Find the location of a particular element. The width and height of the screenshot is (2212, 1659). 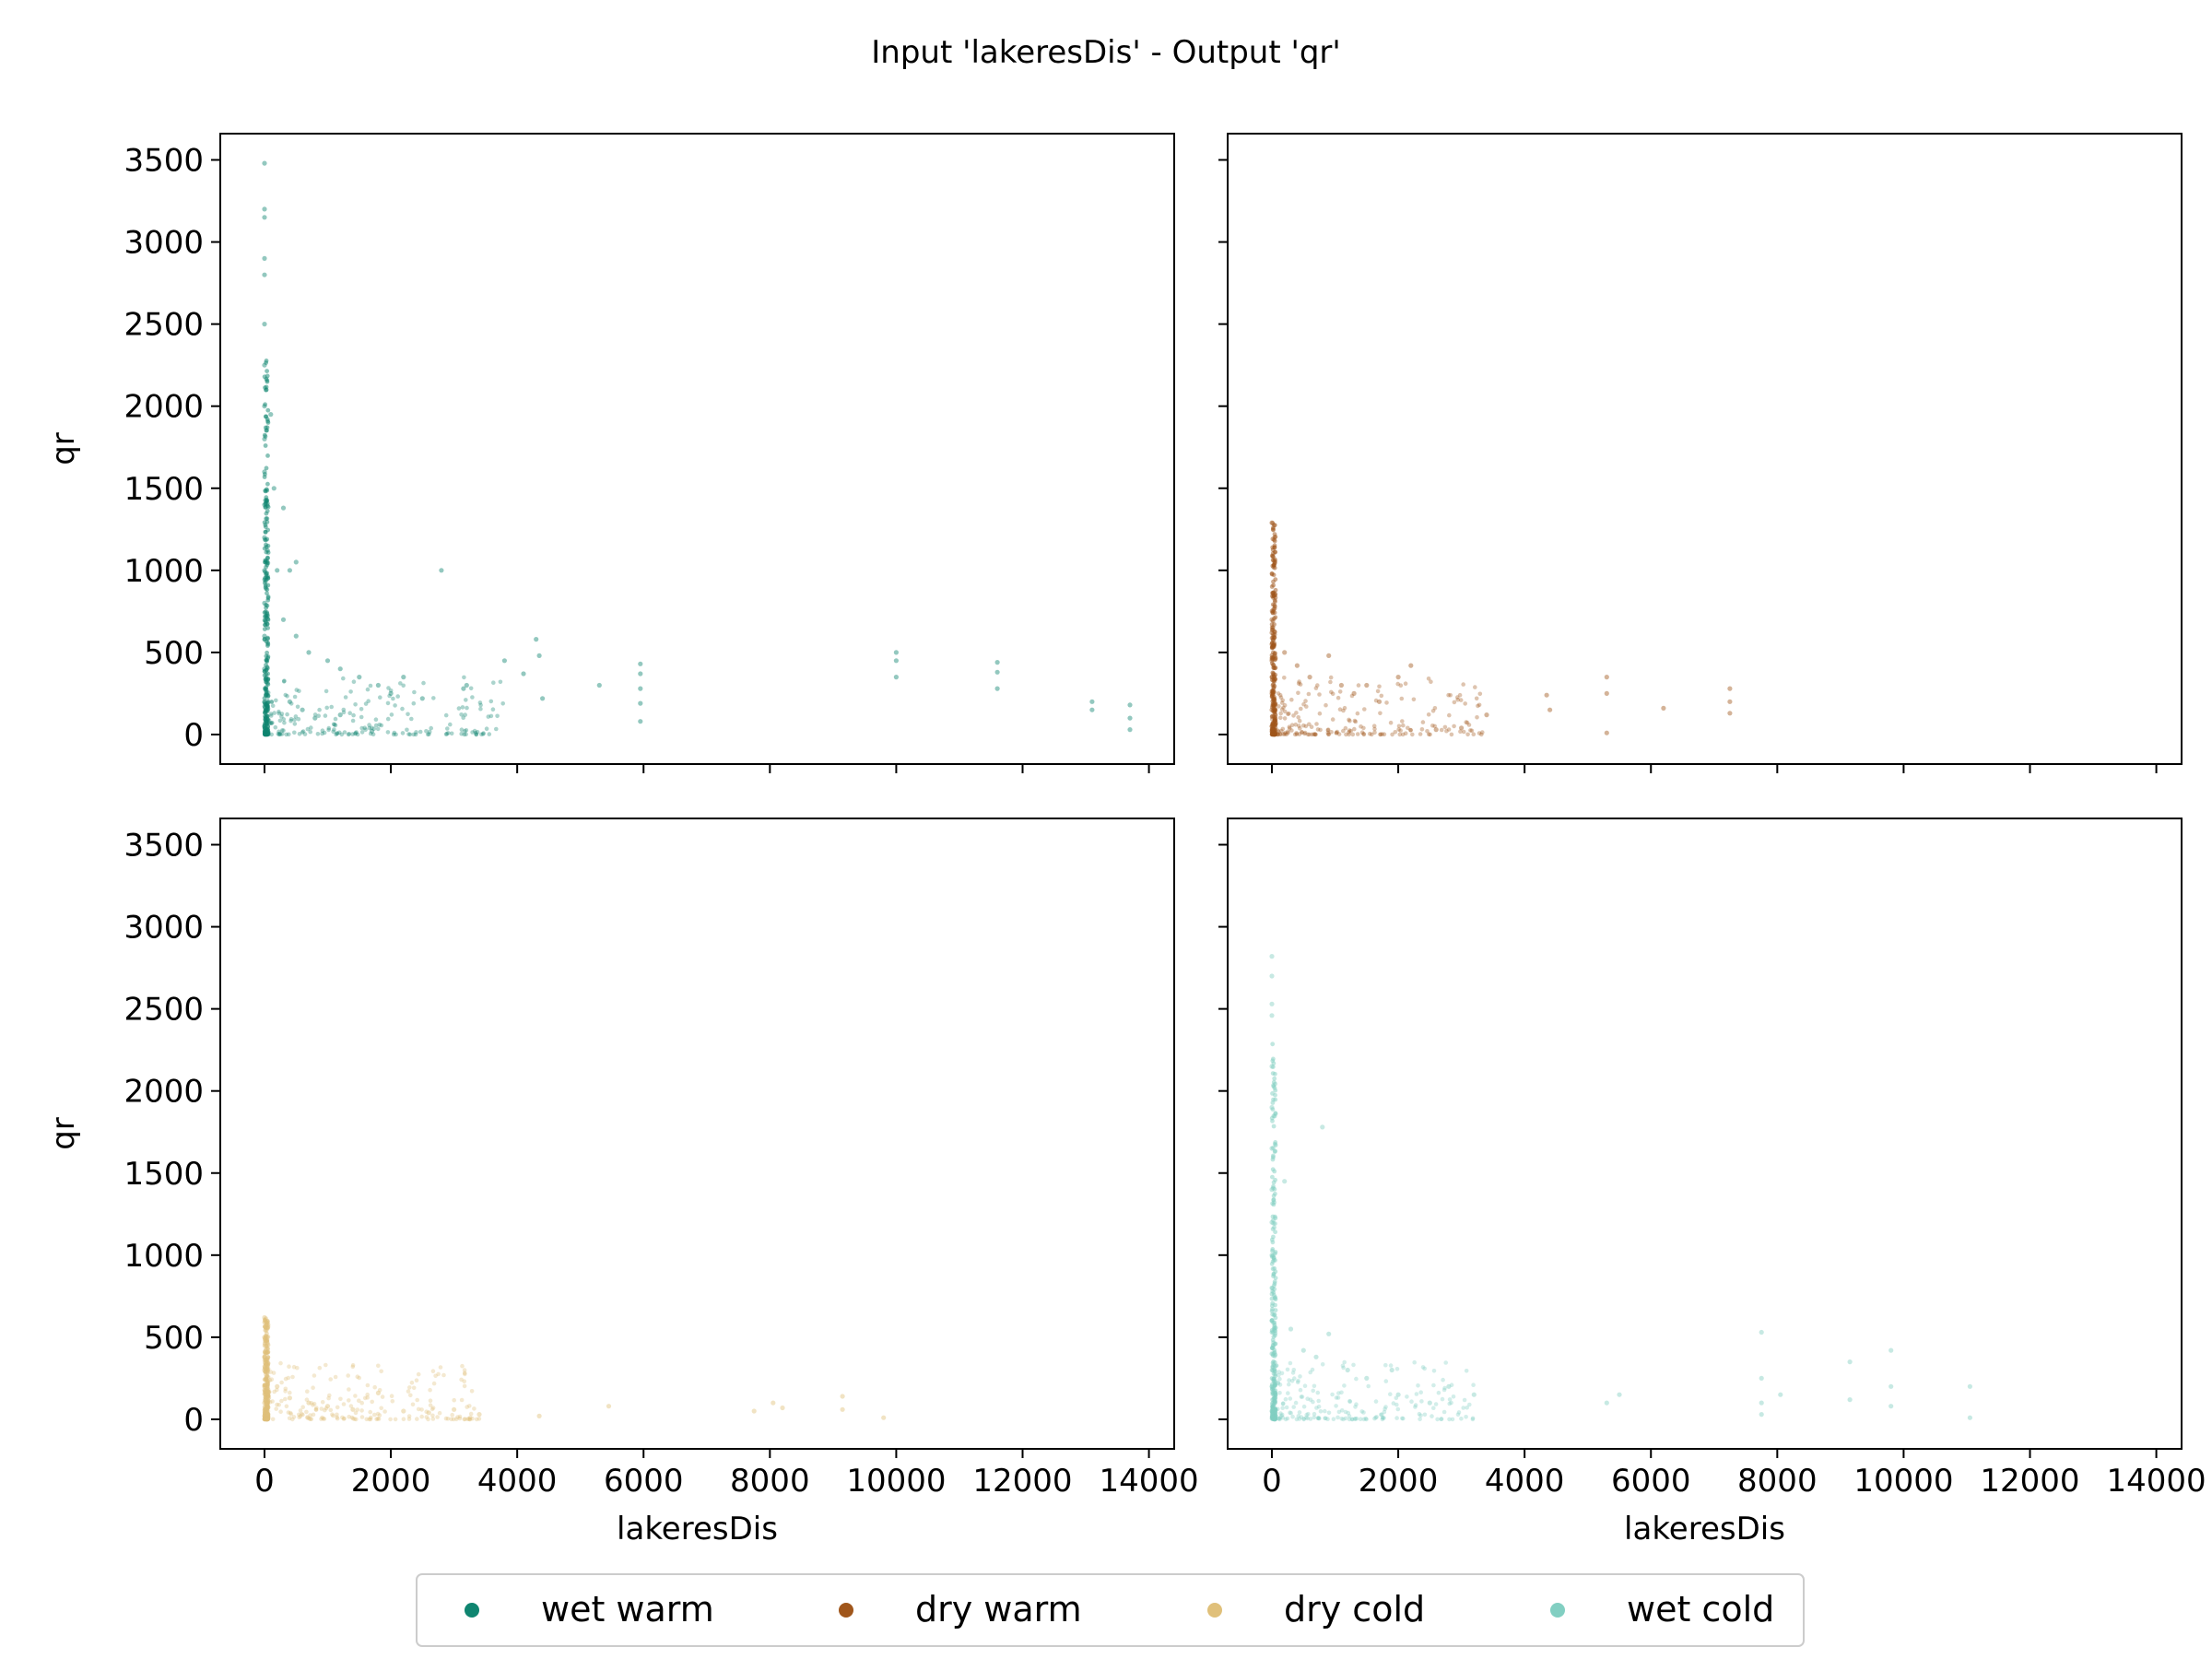

legend-marker is located at coordinates (846, 1610).